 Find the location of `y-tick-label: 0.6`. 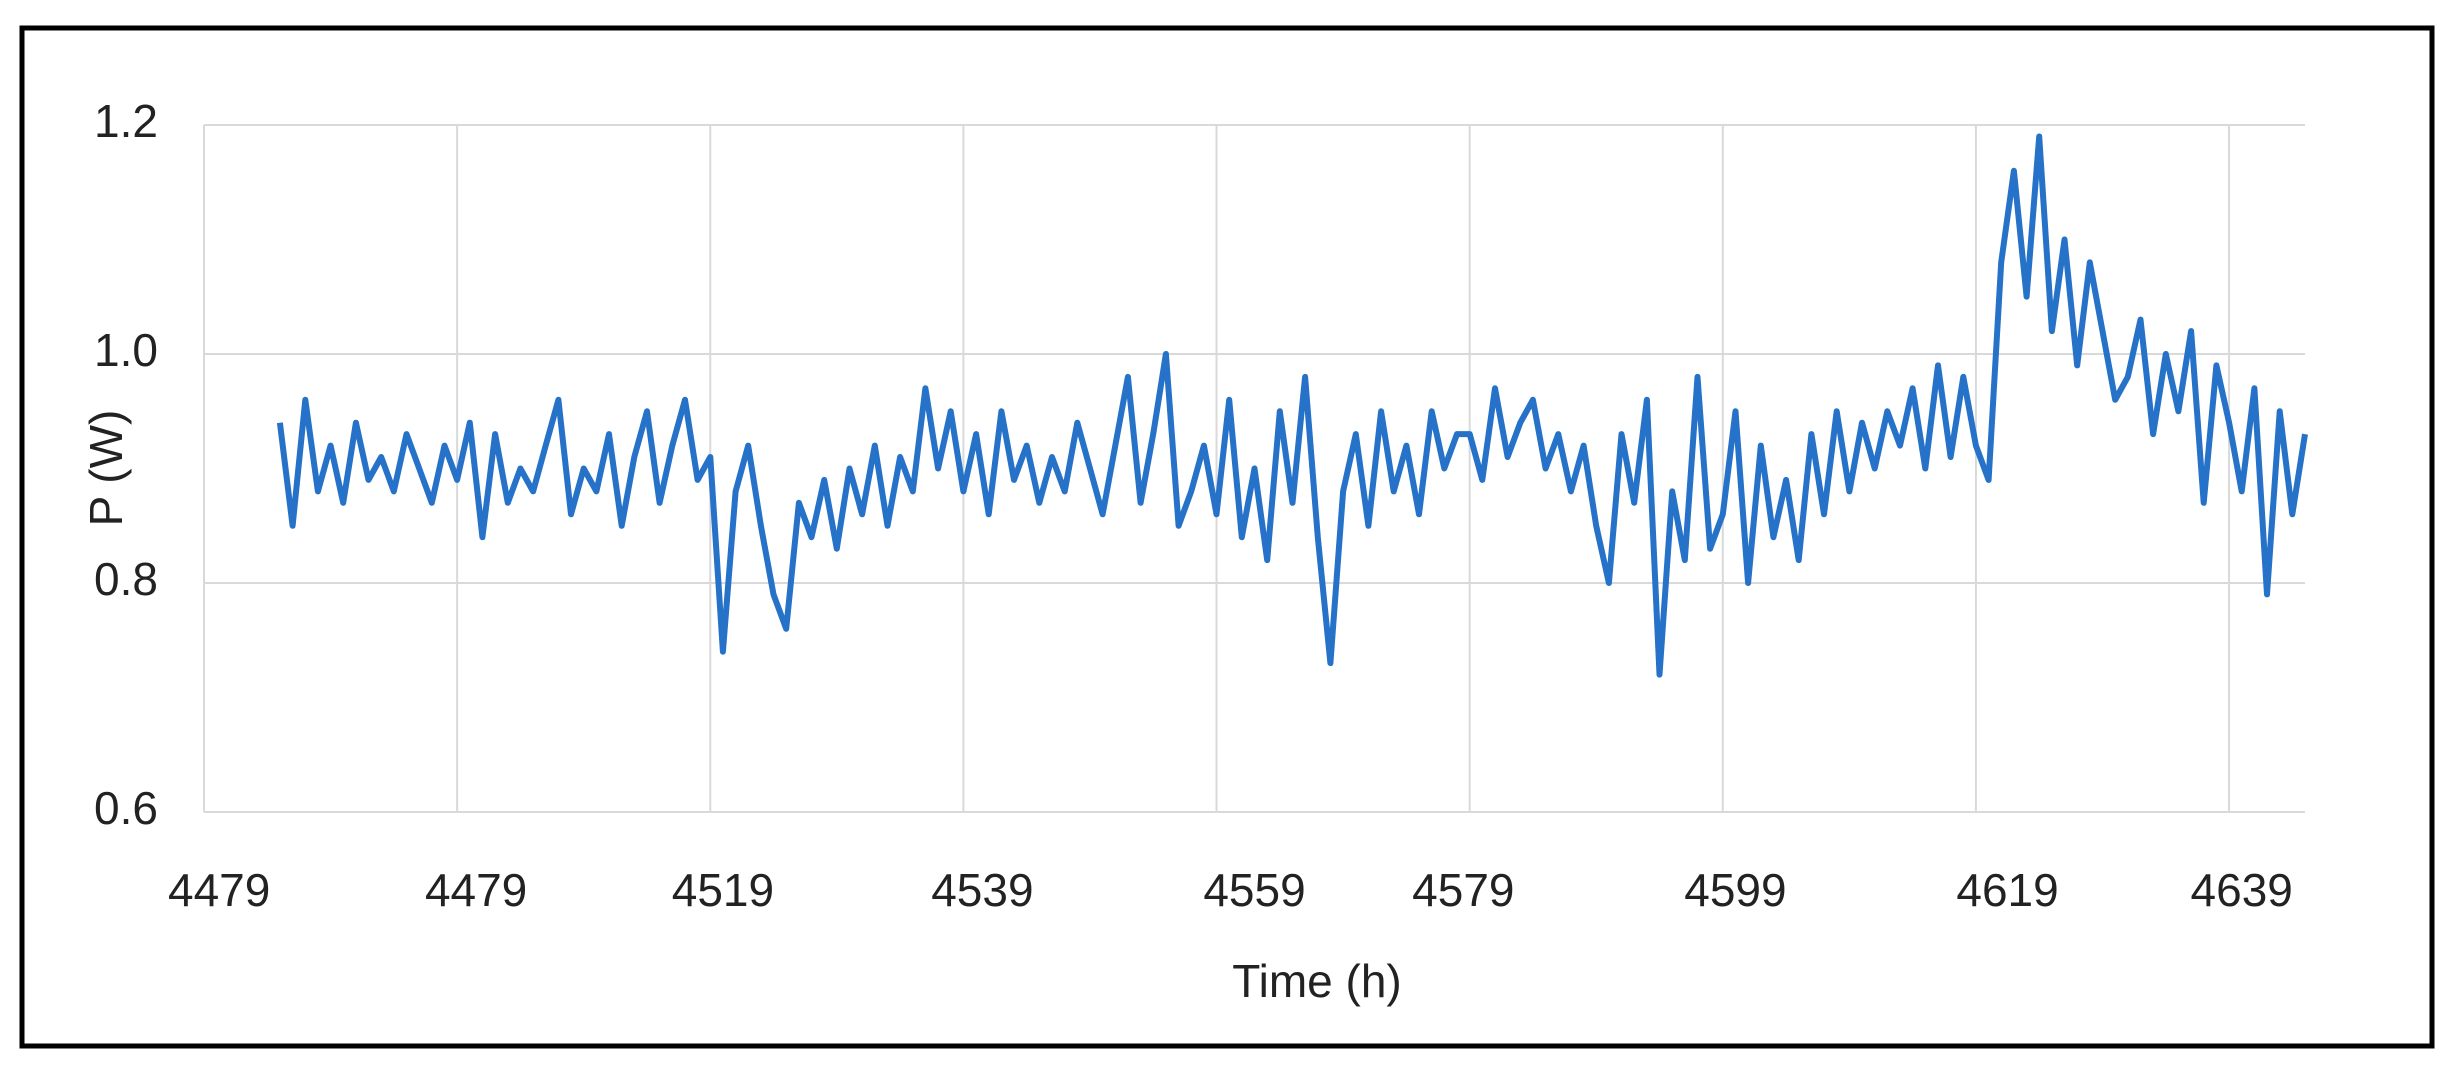

y-tick-label: 0.6 is located at coordinates (126, 808).